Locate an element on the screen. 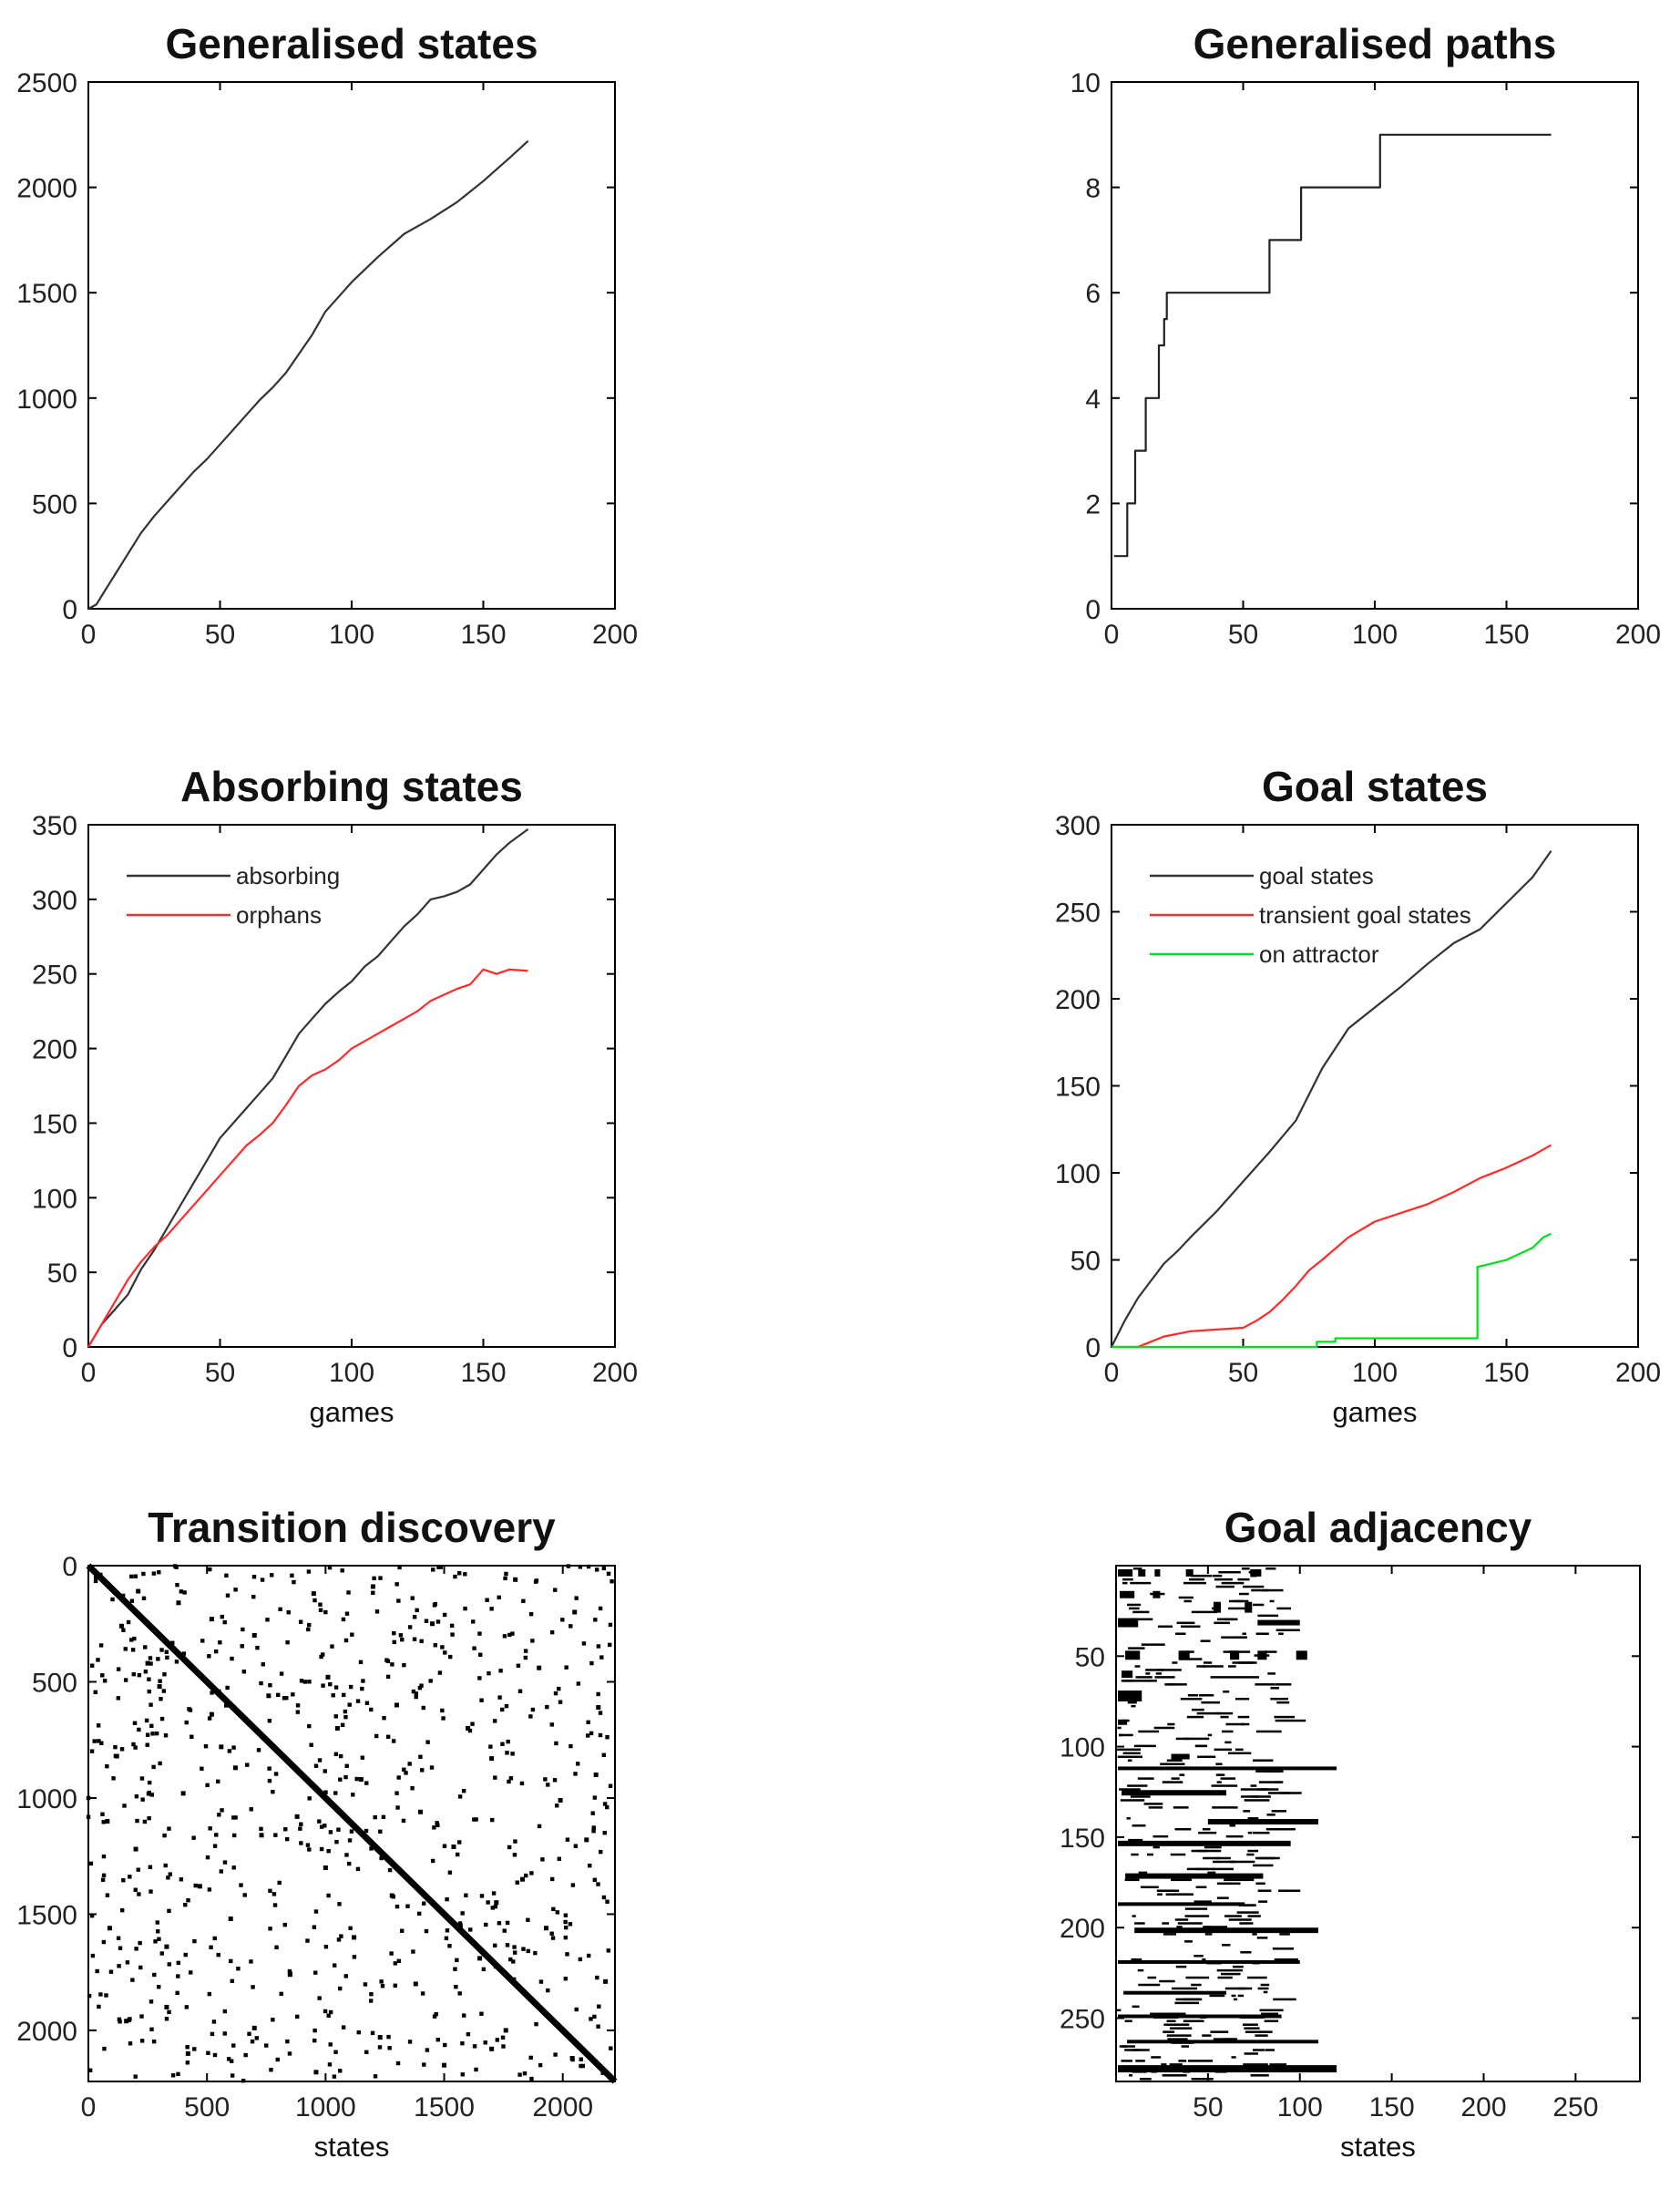 The image size is (1680, 2189). y-tick-label: 350 is located at coordinates (55, 826).